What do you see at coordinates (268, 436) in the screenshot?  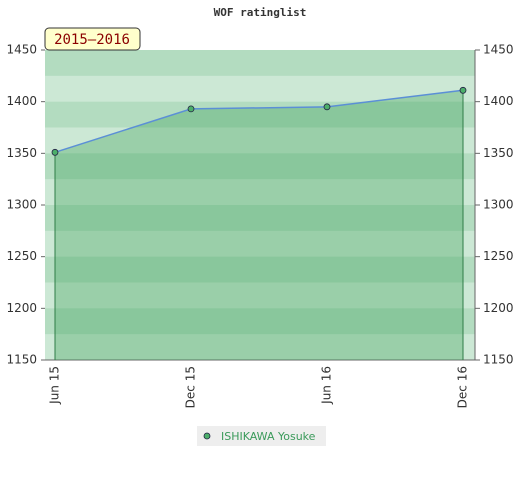 I see `legend-label: ISHIKAWA Yosuke` at bounding box center [268, 436].